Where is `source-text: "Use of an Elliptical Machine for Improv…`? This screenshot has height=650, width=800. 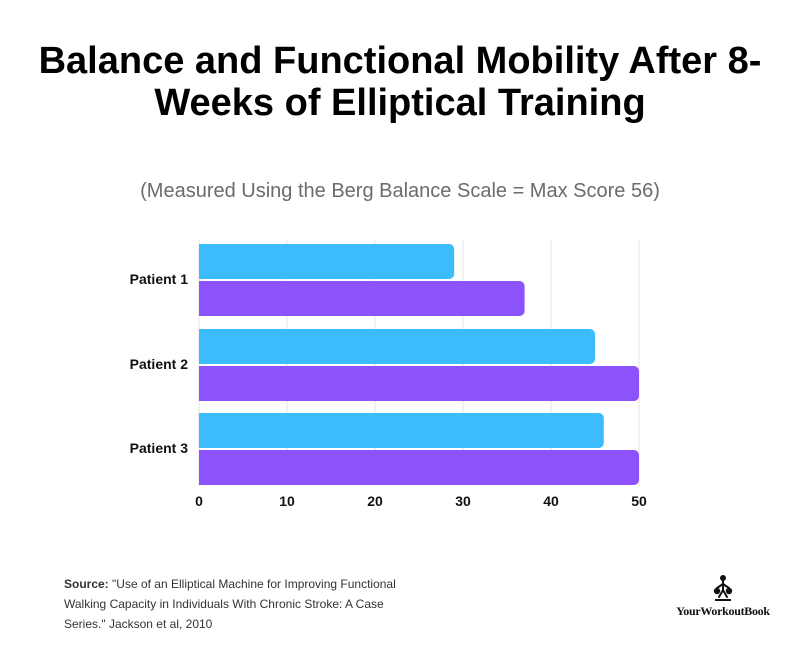
source-text: "Use of an Elliptical Machine for Improv… is located at coordinates (230, 604).